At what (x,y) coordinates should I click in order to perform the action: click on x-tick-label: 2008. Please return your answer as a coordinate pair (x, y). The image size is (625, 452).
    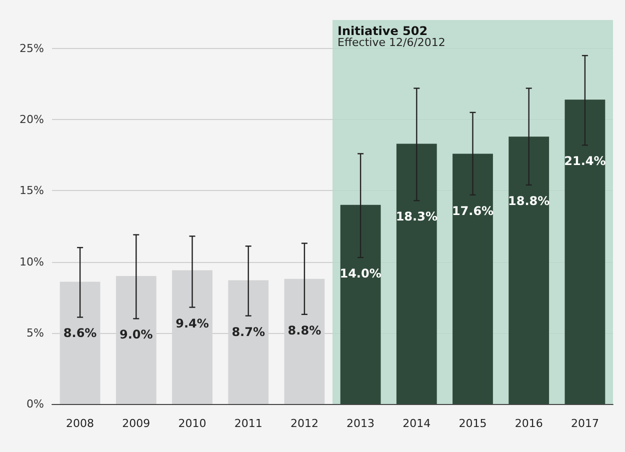
    Looking at the image, I should click on (80, 423).